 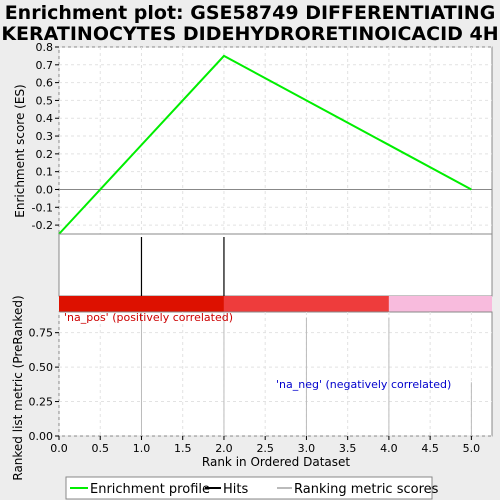 I want to click on metric-tick-label: 0.50, so click(x=41, y=367).